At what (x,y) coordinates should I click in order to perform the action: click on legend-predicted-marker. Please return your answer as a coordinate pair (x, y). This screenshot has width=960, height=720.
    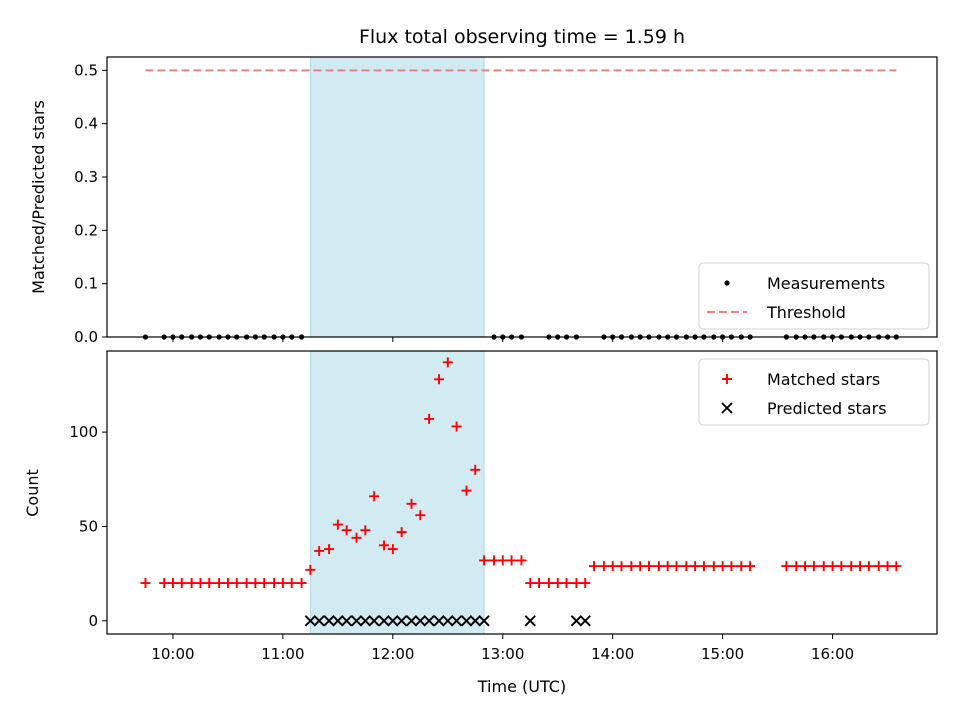
    Looking at the image, I should click on (727, 408).